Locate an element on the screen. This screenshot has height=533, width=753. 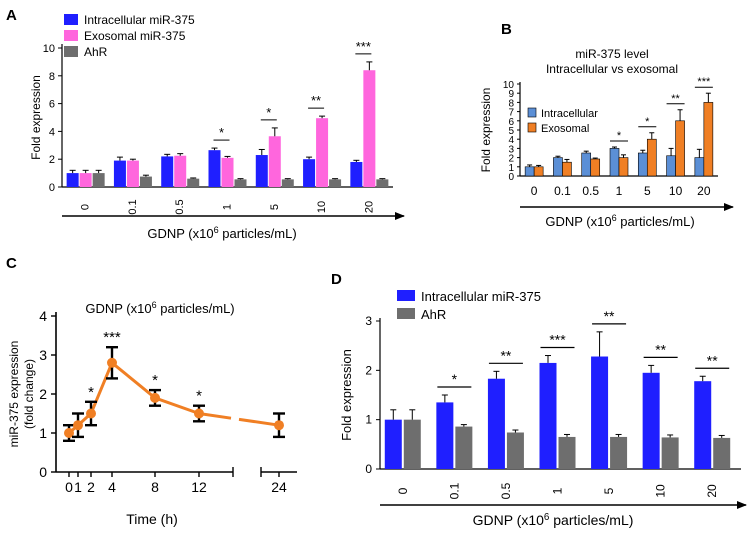
y-tick-label: 6 is located at coordinates (511, 122).